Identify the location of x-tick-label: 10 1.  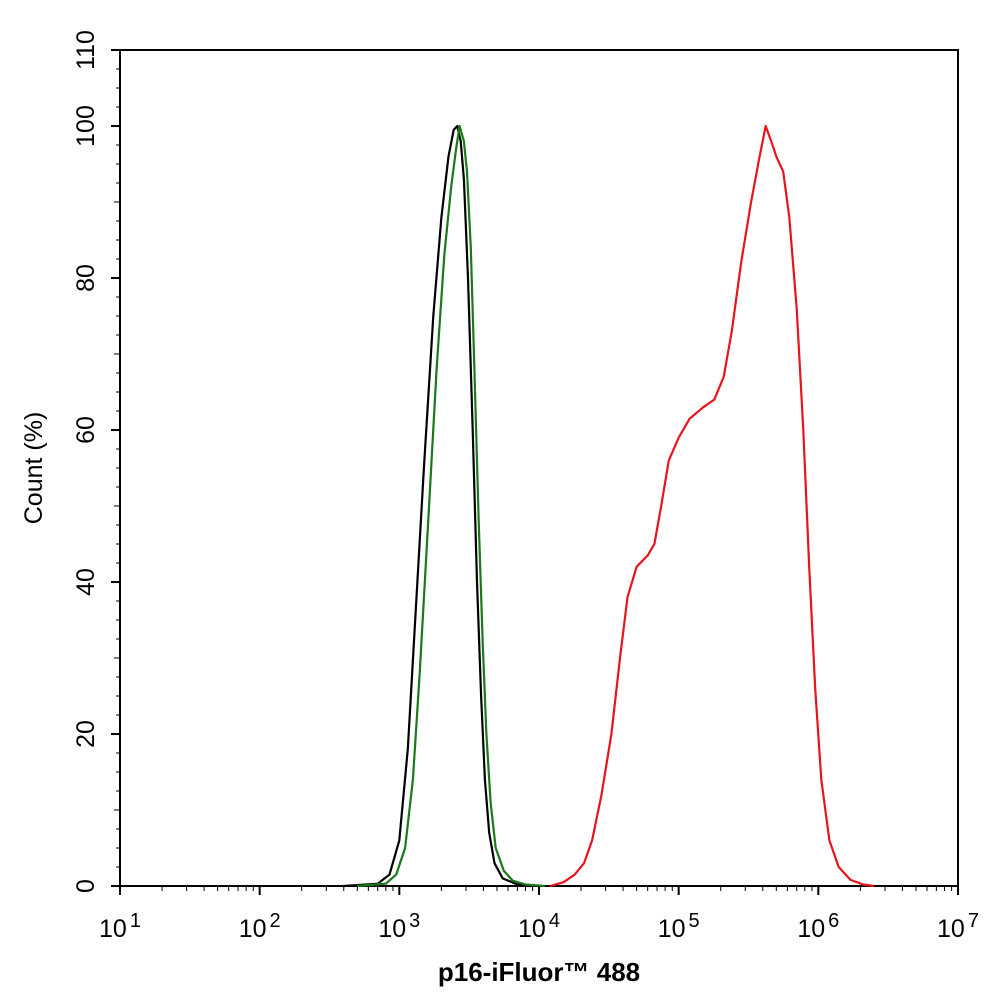
(120, 926).